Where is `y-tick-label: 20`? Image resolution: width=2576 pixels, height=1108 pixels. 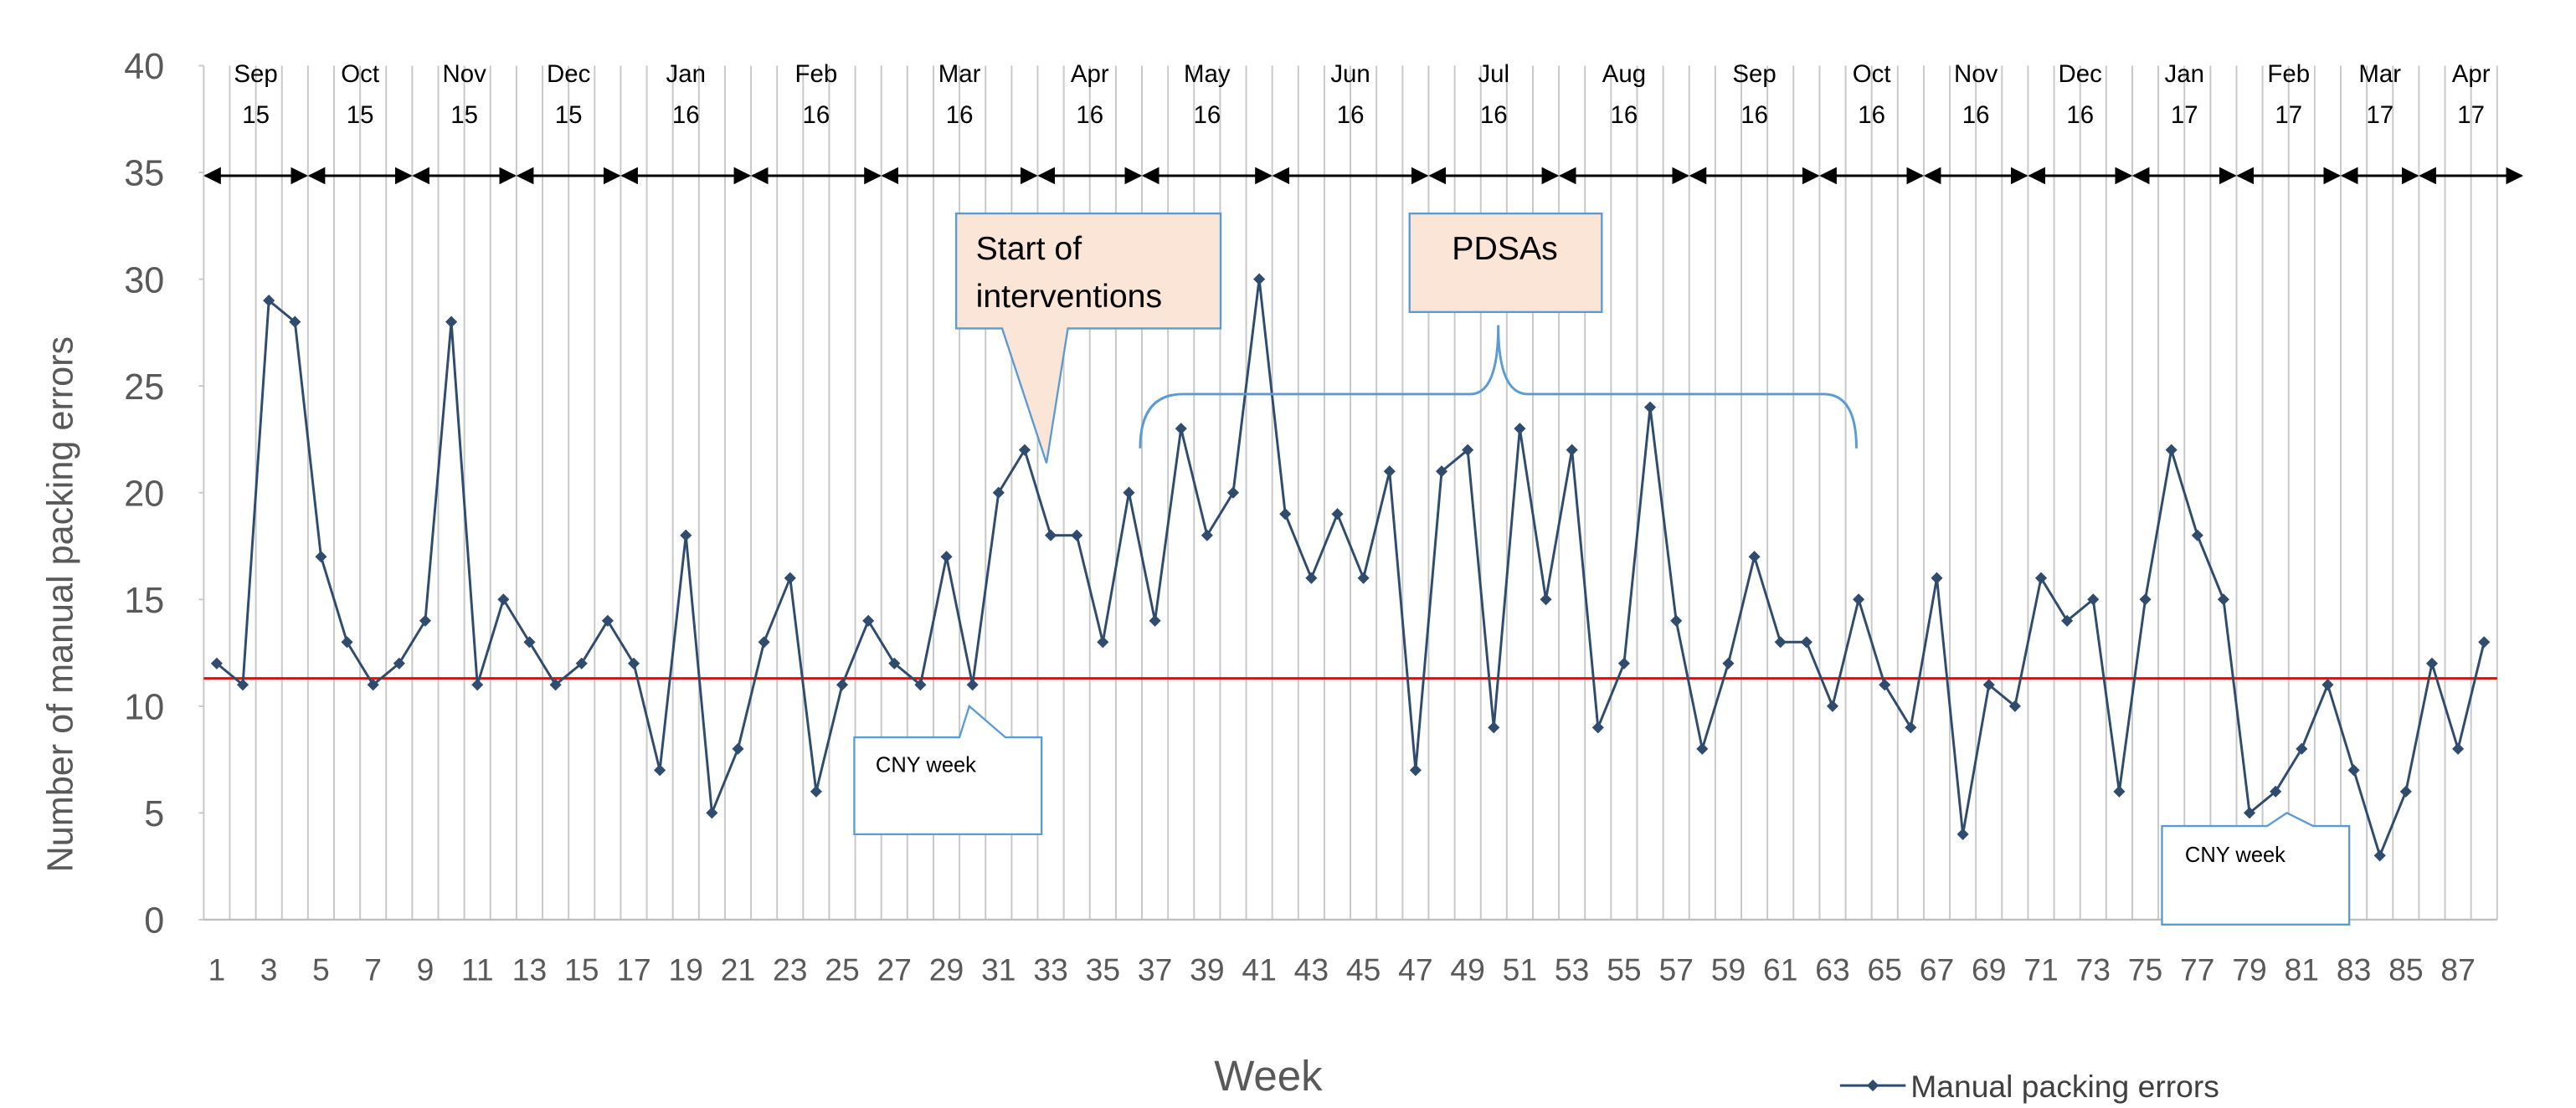 y-tick-label: 20 is located at coordinates (144, 494).